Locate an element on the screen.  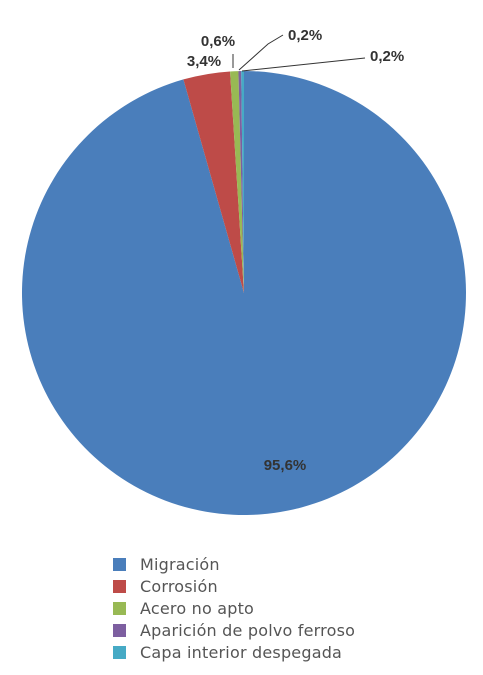
data-label-corrosion: 3,4% is located at coordinates (204, 61).